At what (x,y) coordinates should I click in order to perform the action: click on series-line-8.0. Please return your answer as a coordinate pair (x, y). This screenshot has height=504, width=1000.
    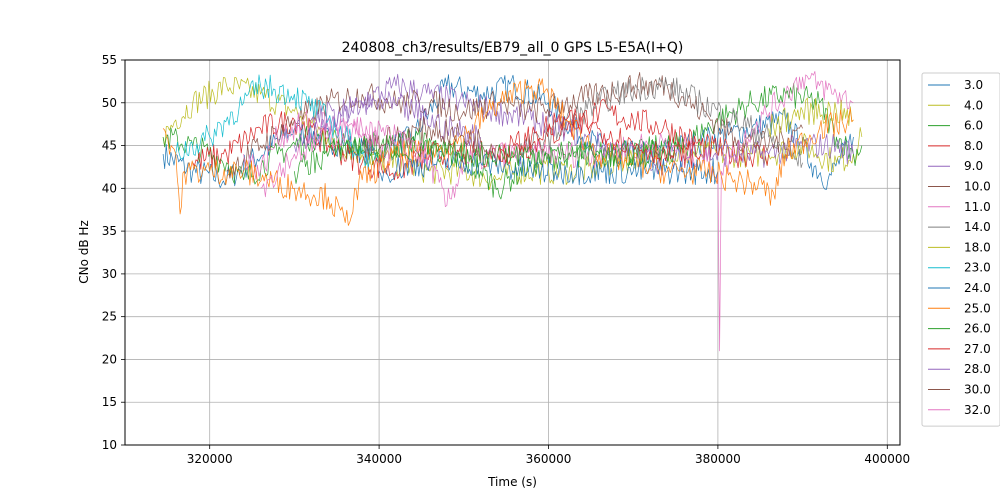
    Looking at the image, I should click on (481, 140).